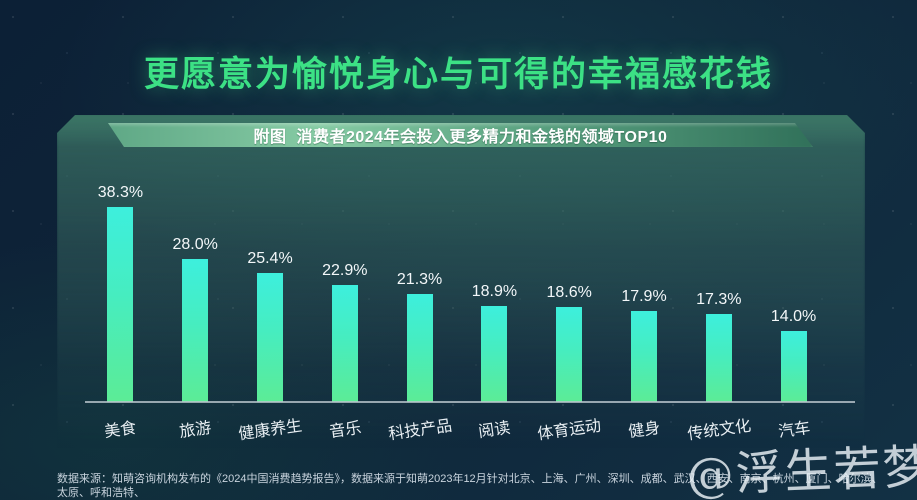 Image resolution: width=917 pixels, height=500 pixels. I want to click on bar-科技产品, so click(419, 348).